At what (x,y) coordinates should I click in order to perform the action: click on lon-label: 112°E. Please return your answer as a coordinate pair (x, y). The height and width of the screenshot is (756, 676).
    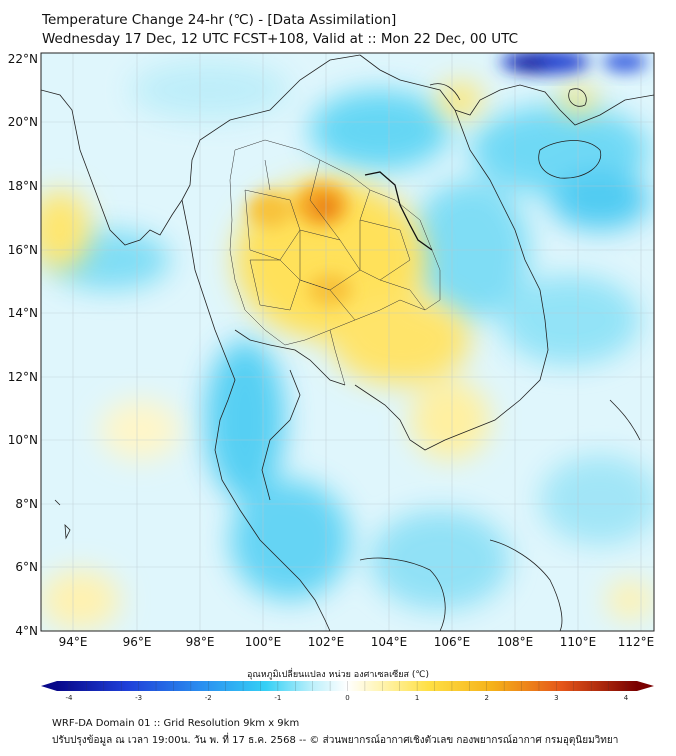
    Looking at the image, I should click on (636, 642).